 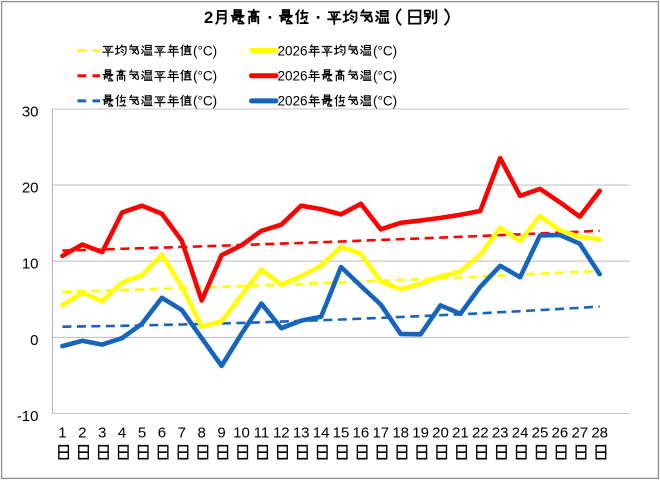 I want to click on svg-text: 28, so click(x=599, y=433).